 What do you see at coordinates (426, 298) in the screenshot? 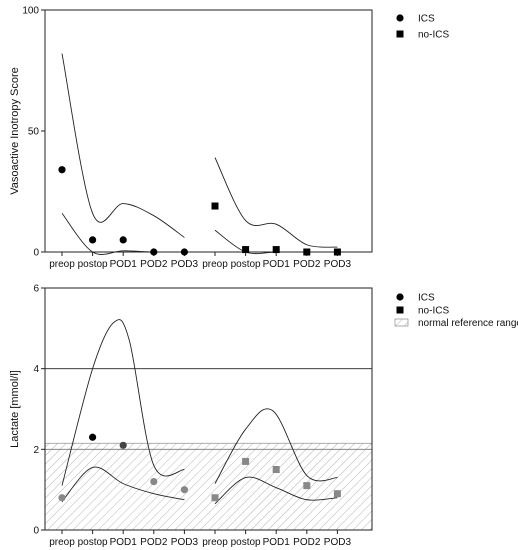
I see `bottom-legend-ics-label: ICS` at bounding box center [426, 298].